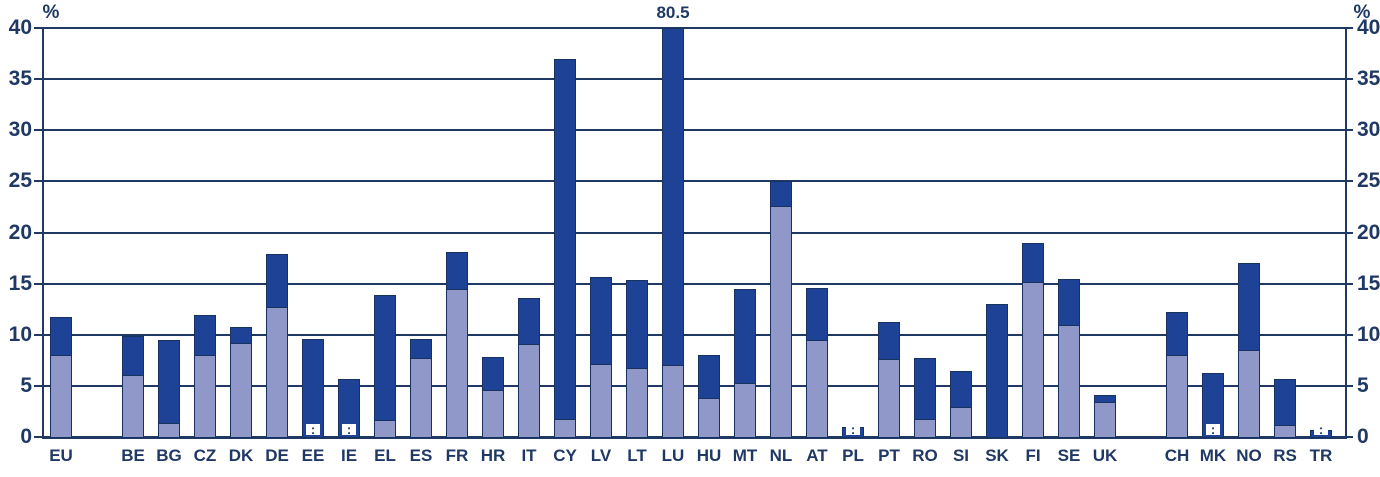 This screenshot has width=1380, height=477. Describe the element at coordinates (1177, 455) in the screenshot. I see `x-axis-label-CH: CH` at that location.